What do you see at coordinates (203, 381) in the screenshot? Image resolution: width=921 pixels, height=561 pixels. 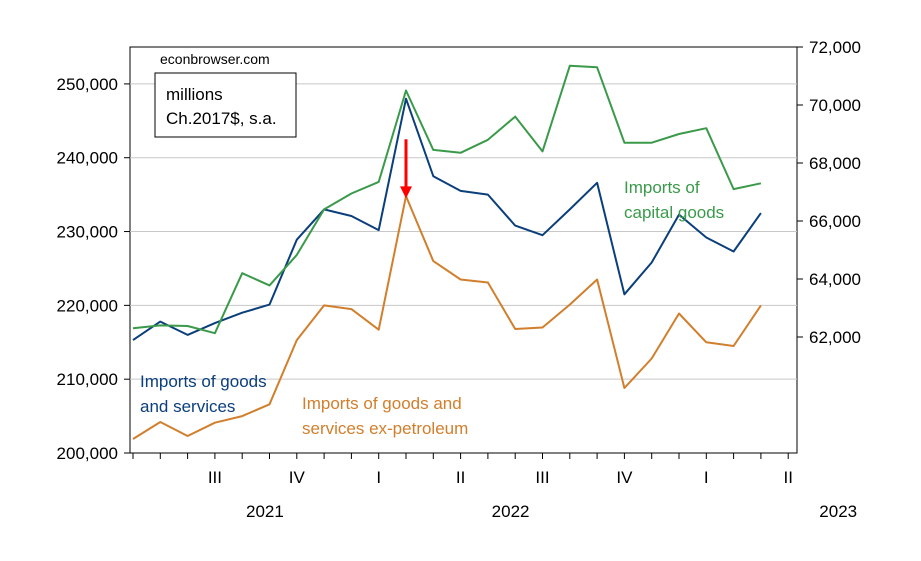 I see `series-label-goods-services-line-1: Imports of goods` at bounding box center [203, 381].